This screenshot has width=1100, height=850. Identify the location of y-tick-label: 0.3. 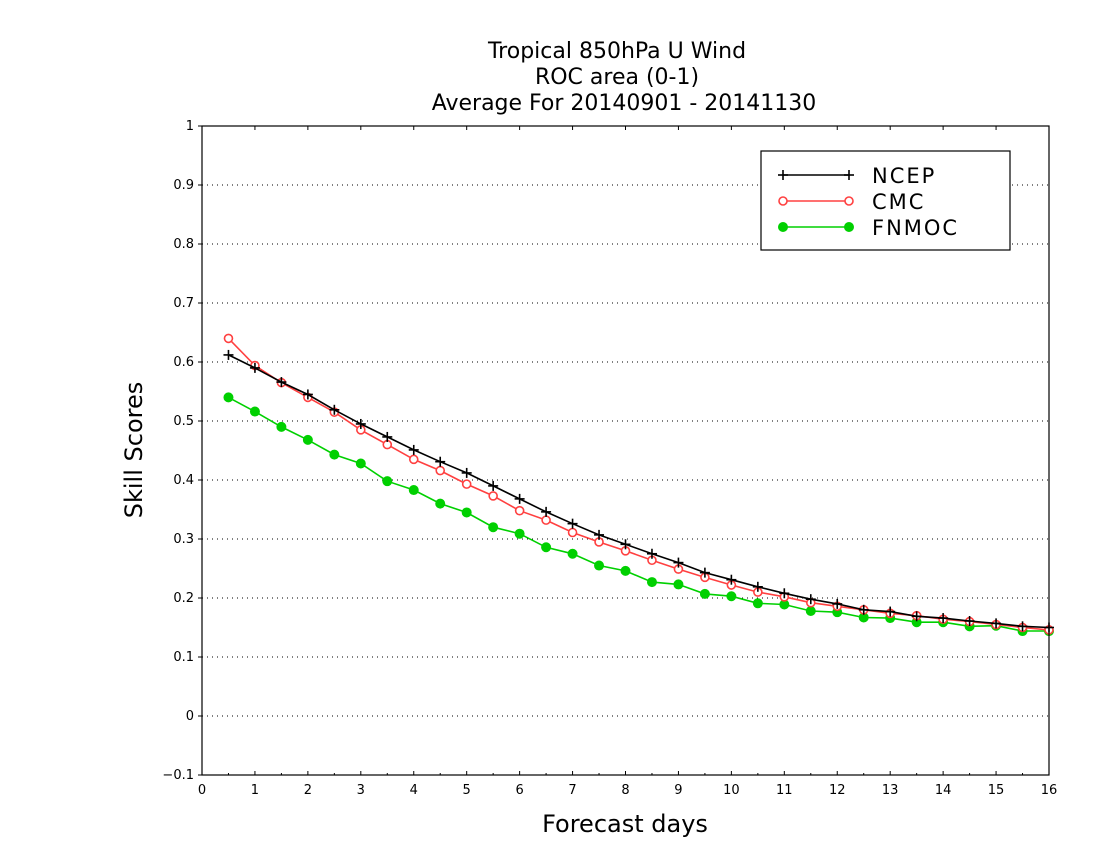
(183, 539).